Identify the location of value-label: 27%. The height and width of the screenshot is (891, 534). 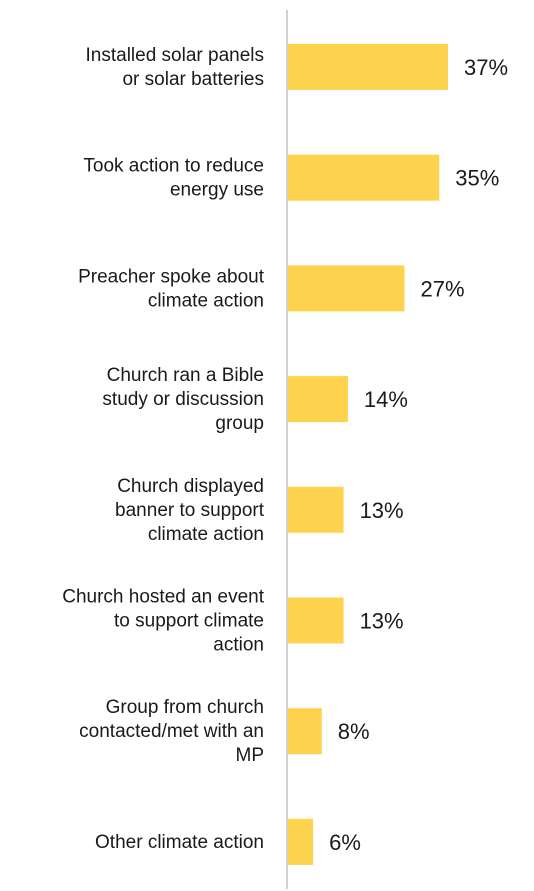
(442, 288).